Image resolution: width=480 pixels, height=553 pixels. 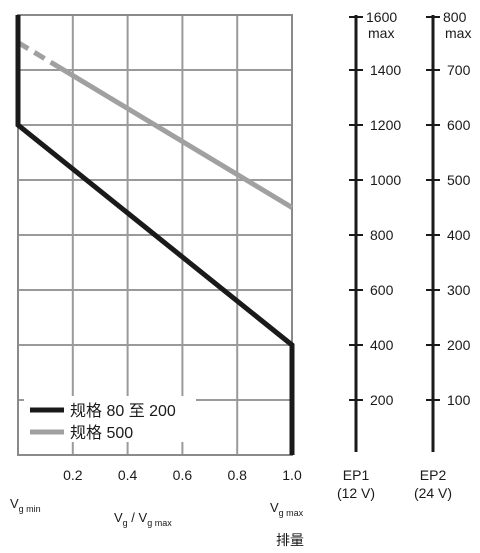 What do you see at coordinates (382, 290) in the screenshot?
I see `ep1-tick-label: 600` at bounding box center [382, 290].